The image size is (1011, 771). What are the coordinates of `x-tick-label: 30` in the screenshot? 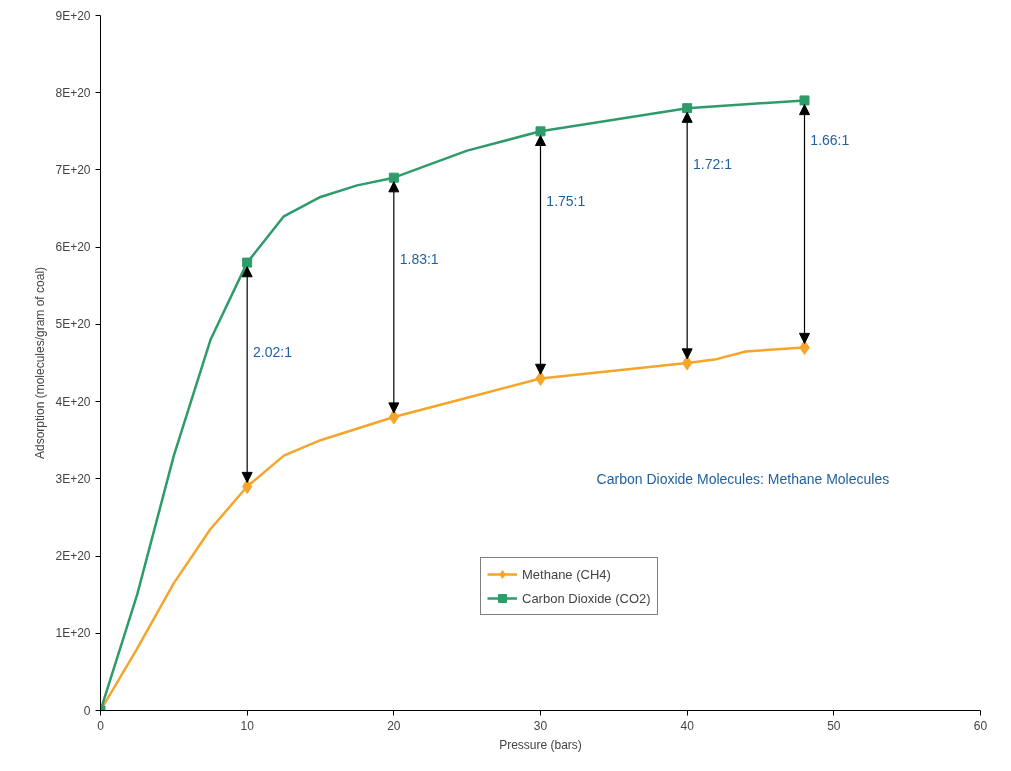 It's located at (540, 725).